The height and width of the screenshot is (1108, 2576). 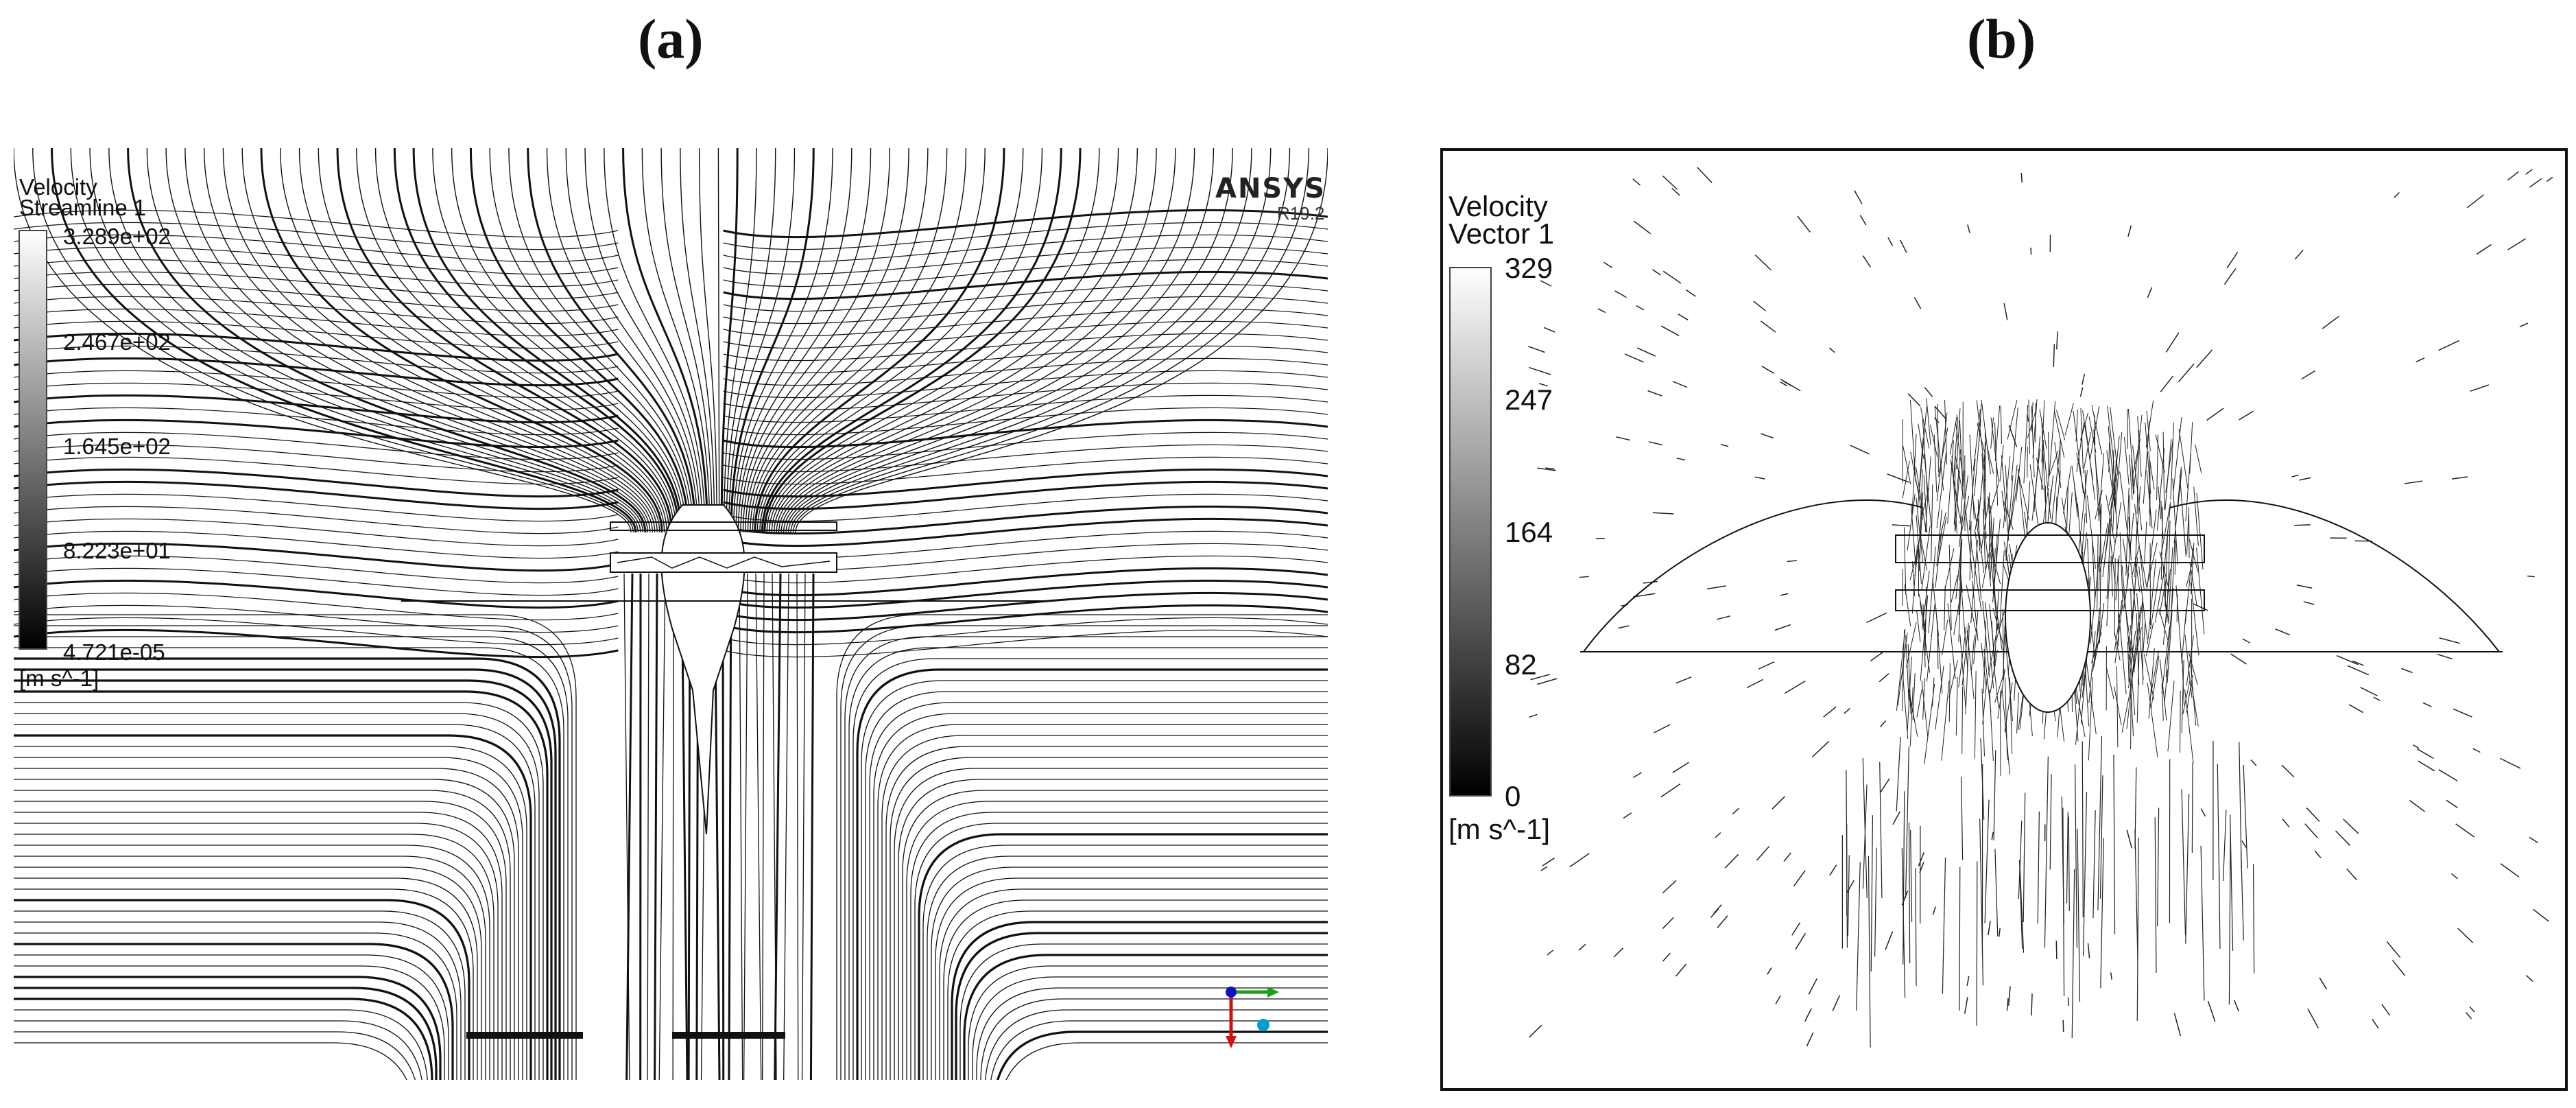 What do you see at coordinates (524, 1035) in the screenshot?
I see `bottom-marker-left` at bounding box center [524, 1035].